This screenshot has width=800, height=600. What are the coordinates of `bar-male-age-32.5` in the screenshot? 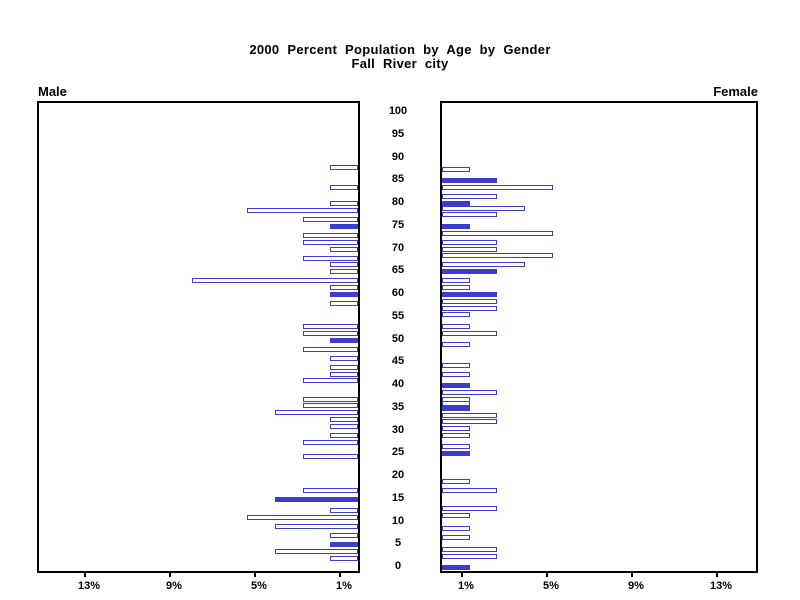 It's located at (344, 419).